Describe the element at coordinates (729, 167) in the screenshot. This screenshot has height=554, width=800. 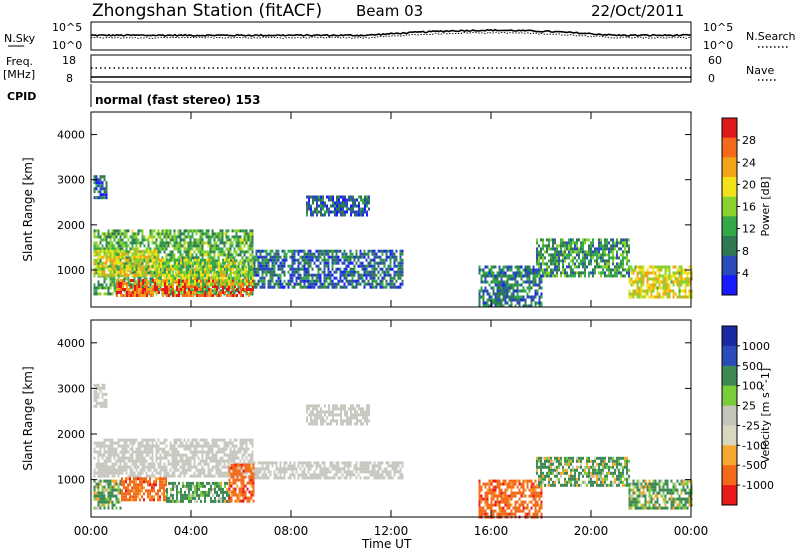
I see `colorbar-swatch` at that location.